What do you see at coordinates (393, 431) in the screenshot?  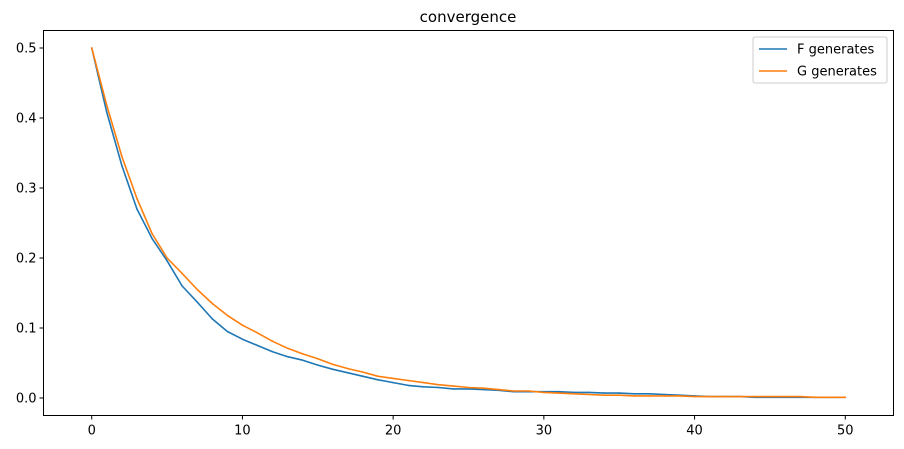 I see `x-tick-label: 20` at bounding box center [393, 431].